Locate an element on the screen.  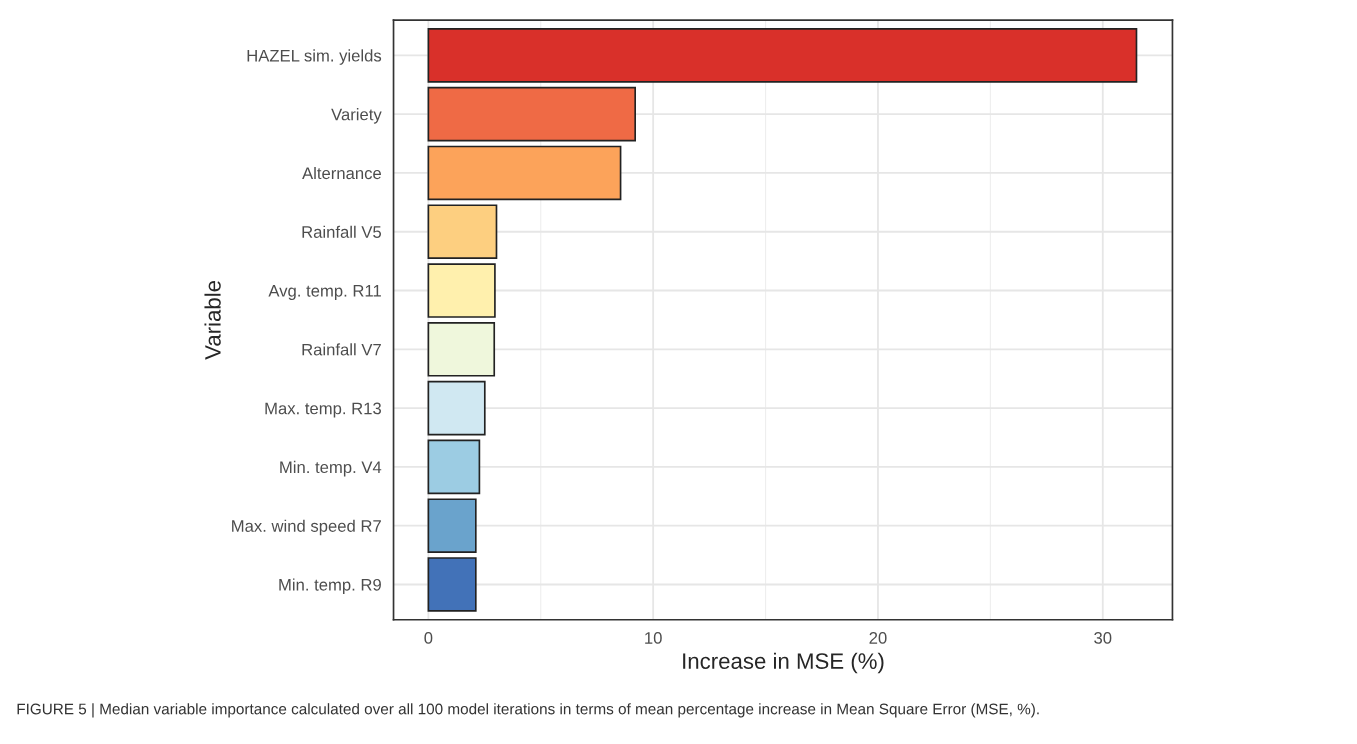
y-axis-title: Variable is located at coordinates (212, 320).